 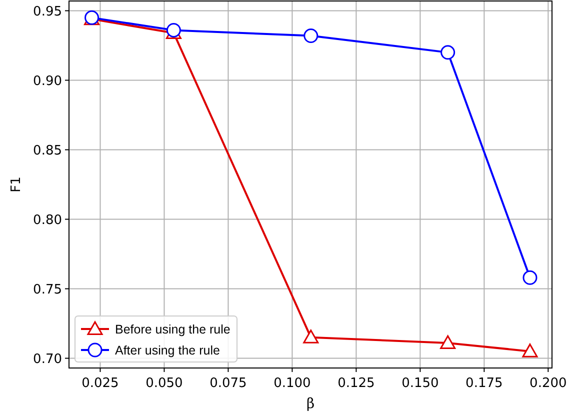 What do you see at coordinates (47, 220) in the screenshot?
I see `y-tick-label: 0.80` at bounding box center [47, 220].